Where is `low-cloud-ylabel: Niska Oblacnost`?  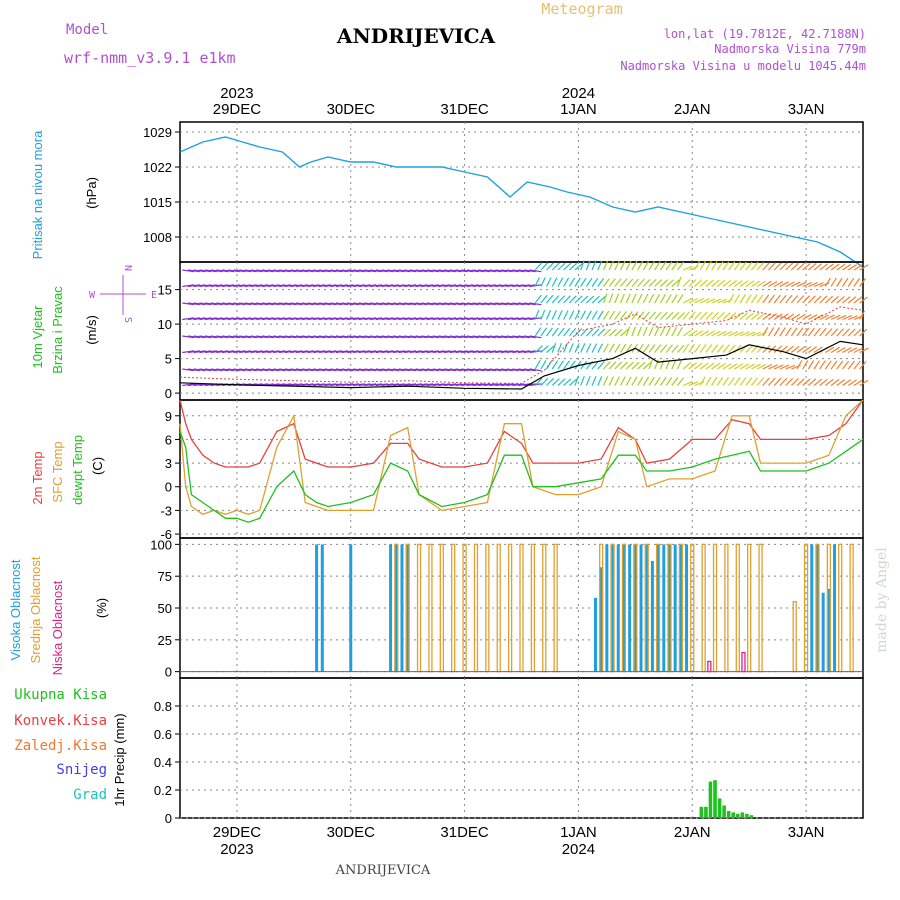
low-cloud-ylabel: Niska Oblacnost is located at coordinates (57, 627).